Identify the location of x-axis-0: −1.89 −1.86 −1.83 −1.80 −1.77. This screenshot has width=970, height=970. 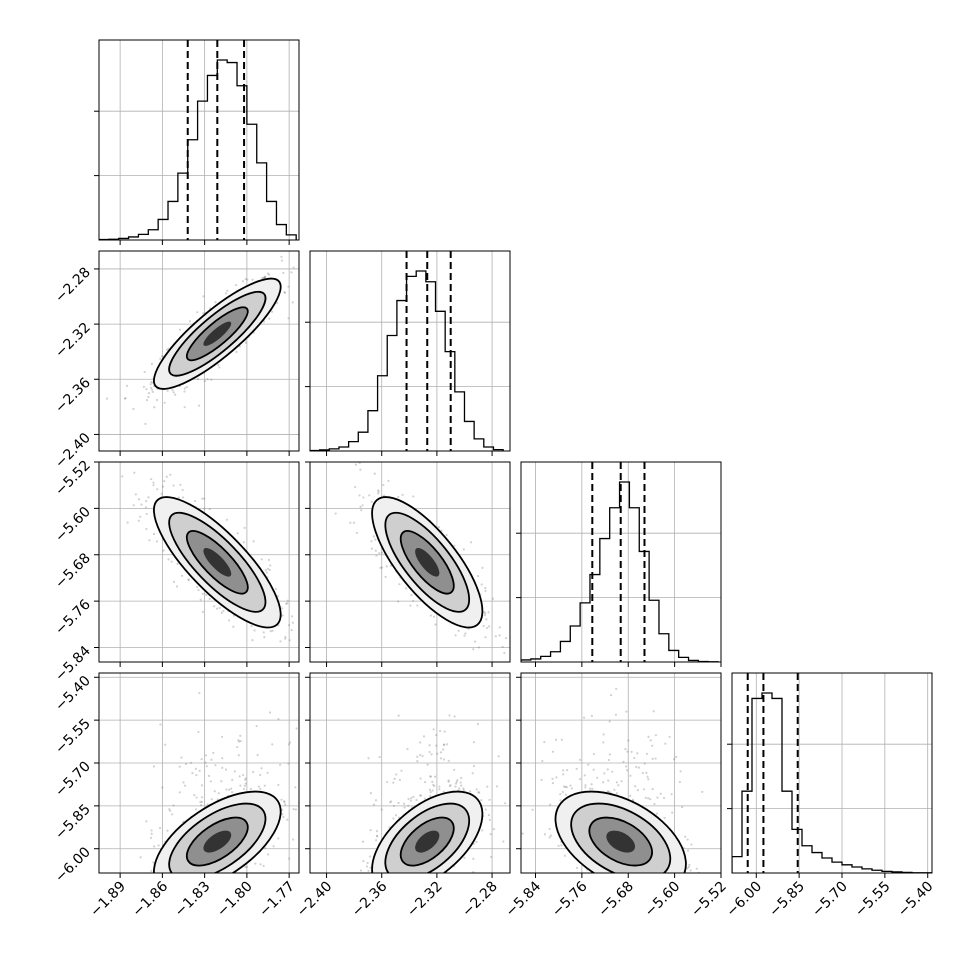
(192, 896).